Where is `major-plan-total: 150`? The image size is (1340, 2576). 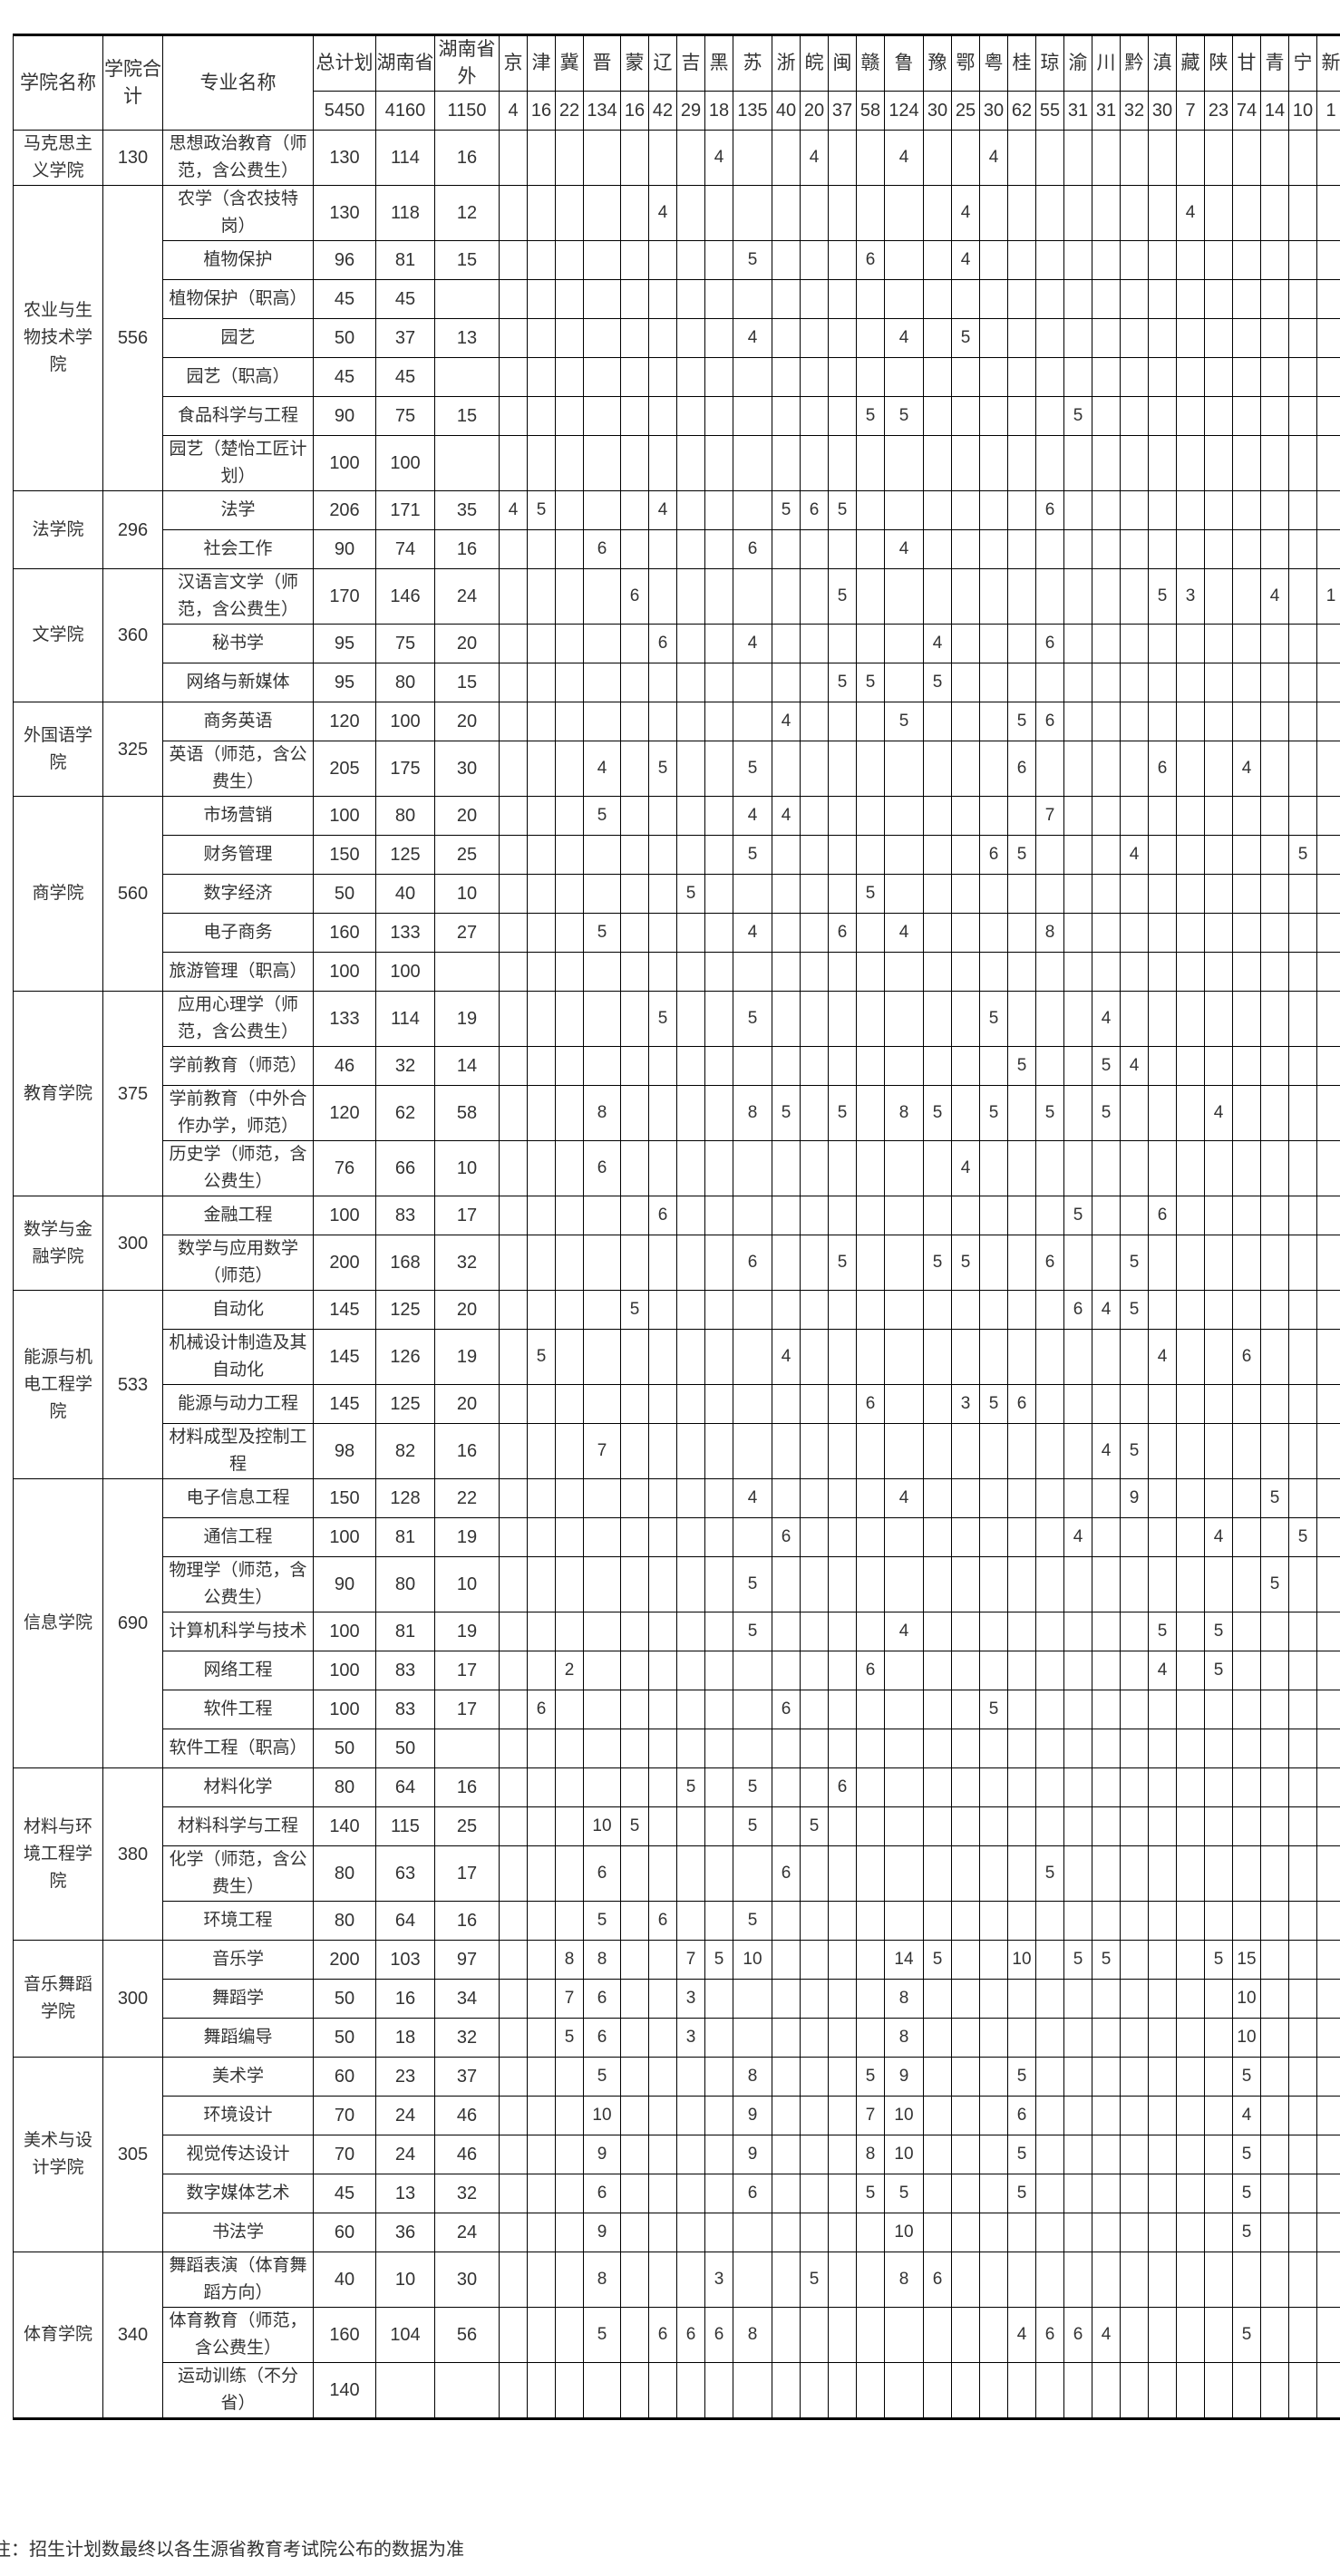 major-plan-total: 150 is located at coordinates (344, 855).